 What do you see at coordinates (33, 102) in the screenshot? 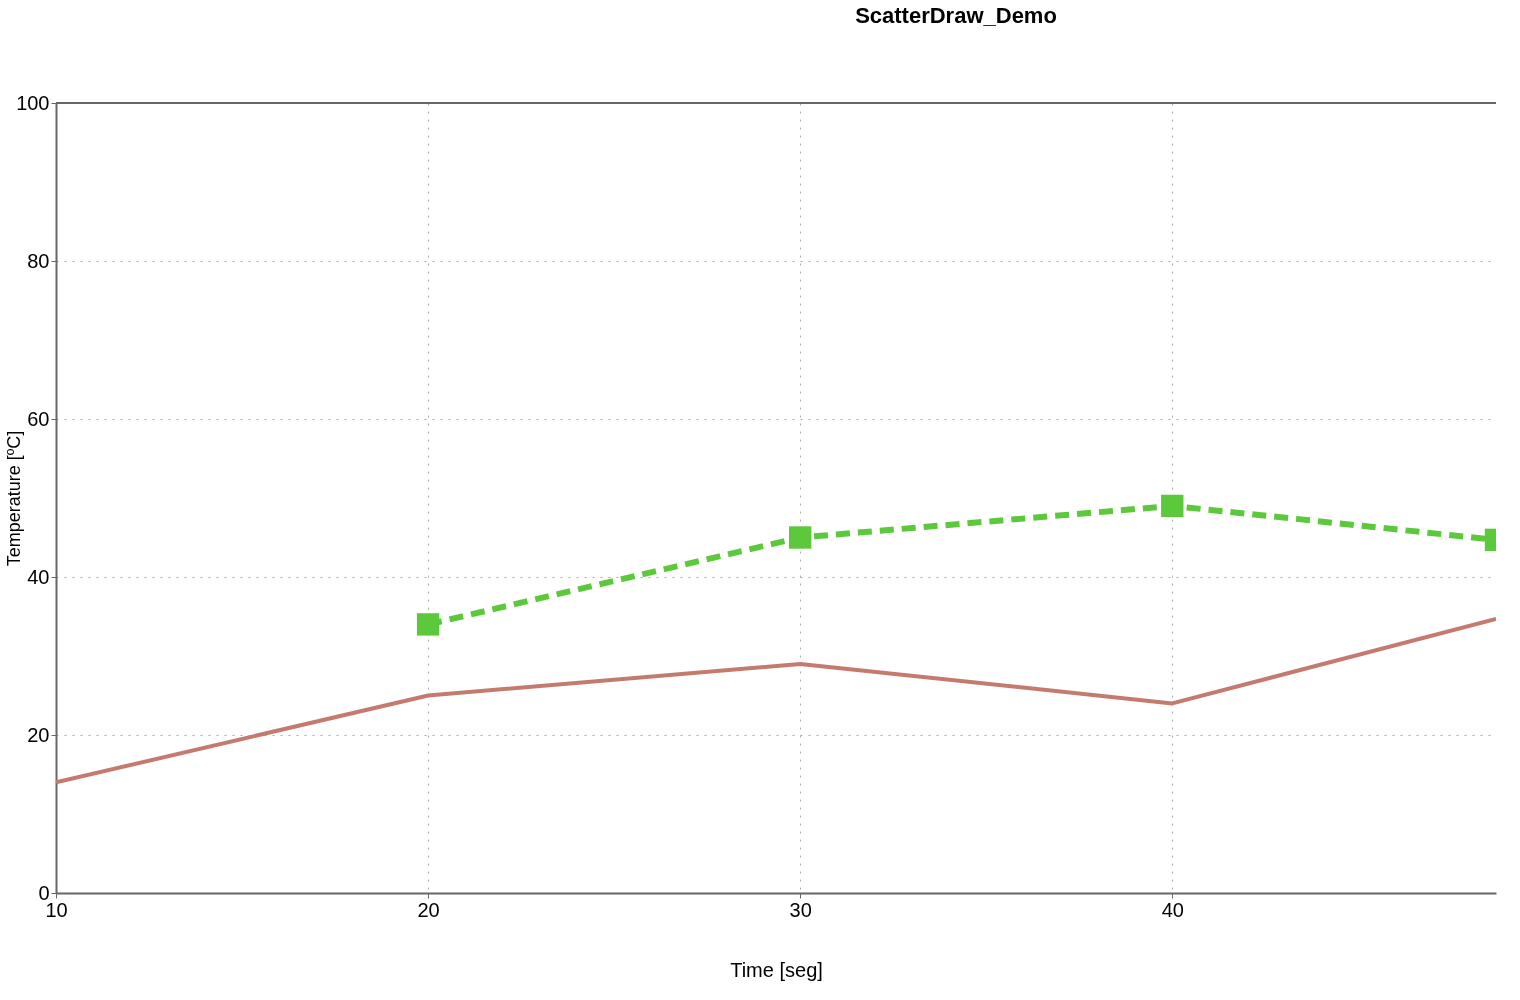
I see `y-tick-label: 100` at bounding box center [33, 102].